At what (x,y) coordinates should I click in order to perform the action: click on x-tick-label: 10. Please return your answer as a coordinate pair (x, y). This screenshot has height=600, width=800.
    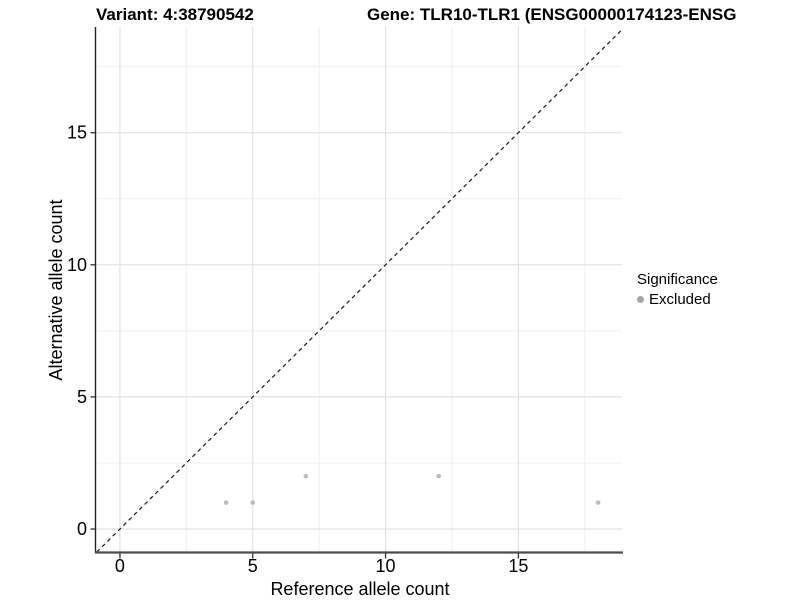
    Looking at the image, I should click on (386, 566).